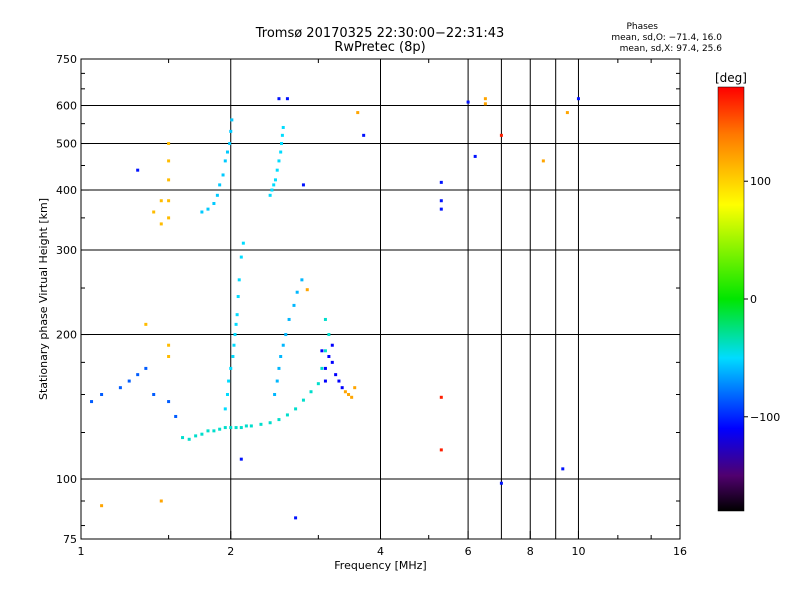  I want to click on y-tick-label: 75, so click(70, 539).